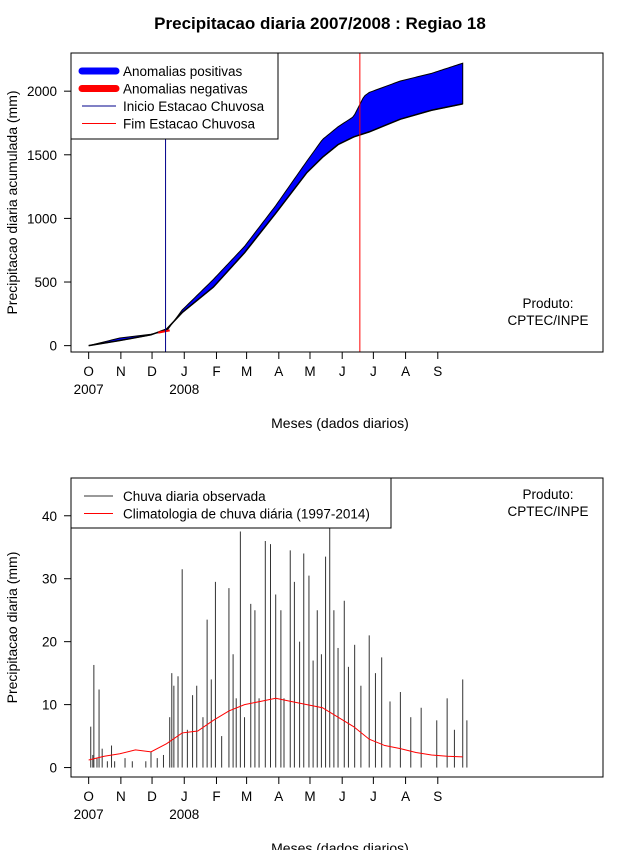 The height and width of the screenshot is (850, 640). I want to click on legend-label: Climatologia de chuva diária (1997-2014), so click(246, 514).